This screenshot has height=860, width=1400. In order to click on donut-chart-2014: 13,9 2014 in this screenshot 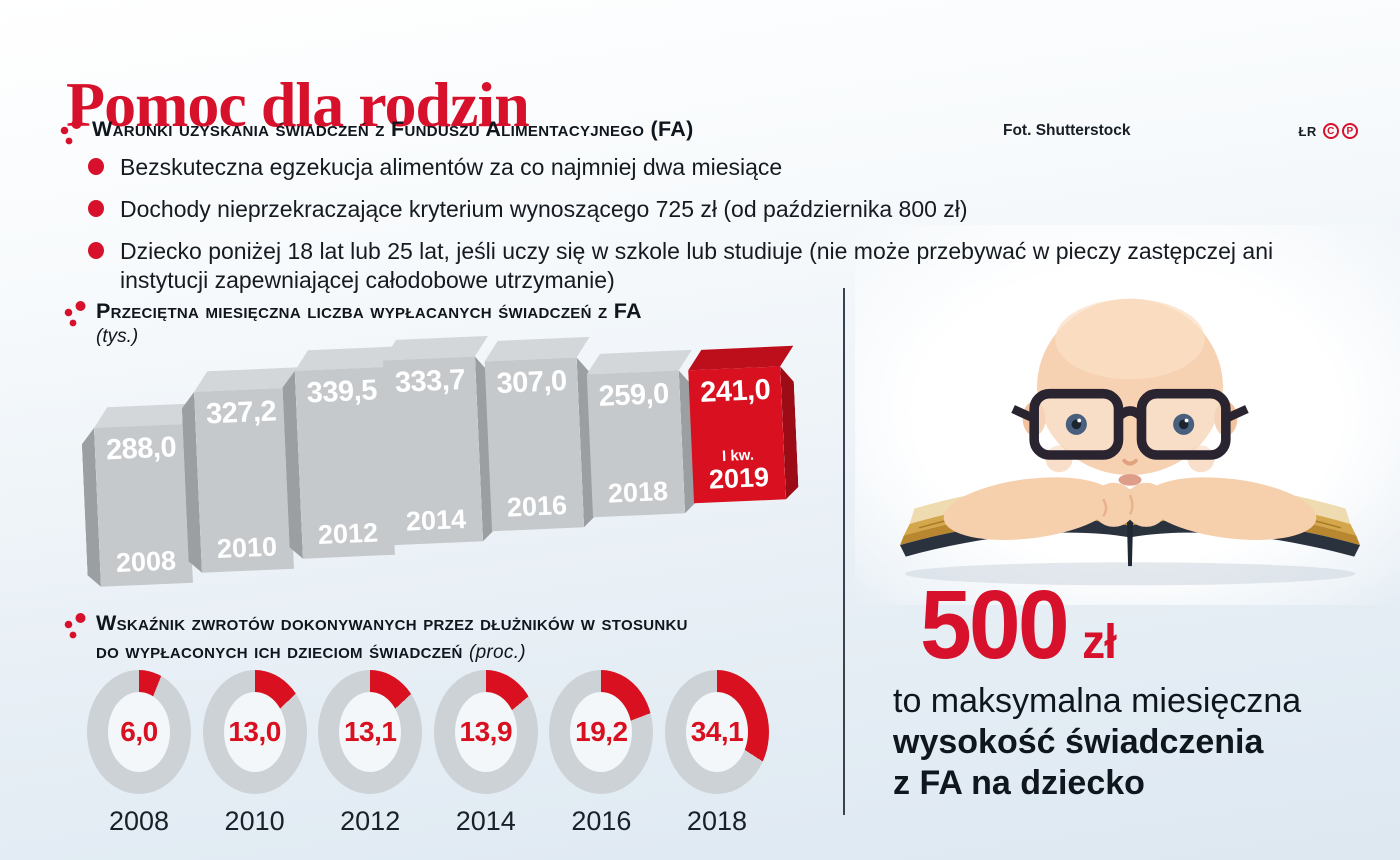, I will do `click(486, 755)`.